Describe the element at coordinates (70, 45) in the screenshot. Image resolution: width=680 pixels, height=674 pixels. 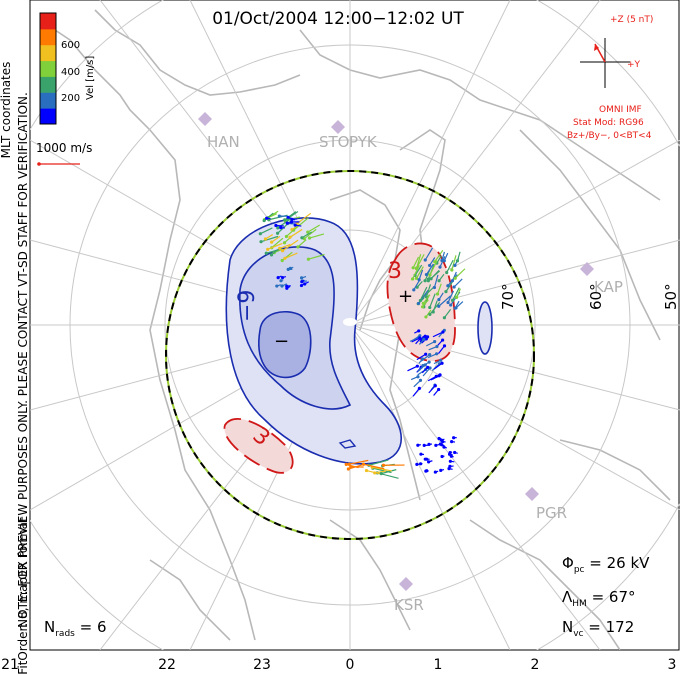
I see `colorbar-tick-600: 600` at that location.